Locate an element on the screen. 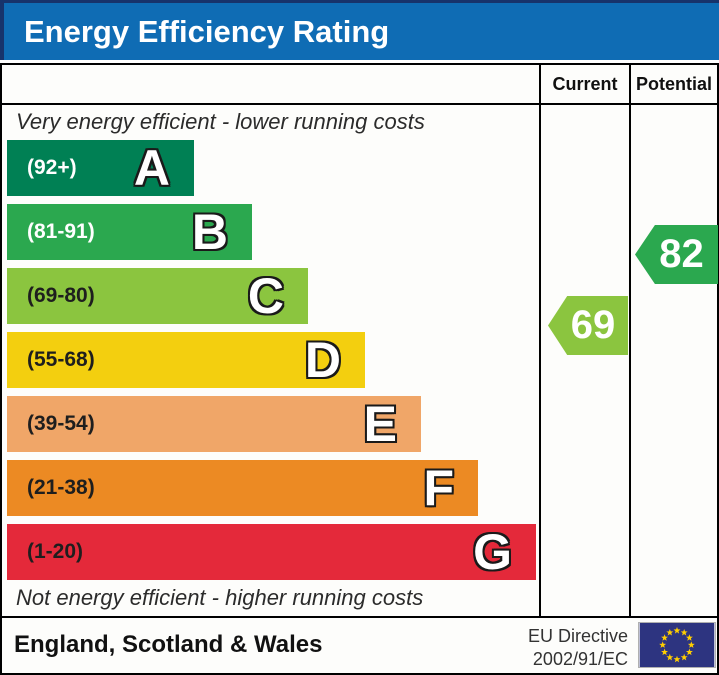 The image size is (719, 675). column-divider-potential is located at coordinates (630, 340).